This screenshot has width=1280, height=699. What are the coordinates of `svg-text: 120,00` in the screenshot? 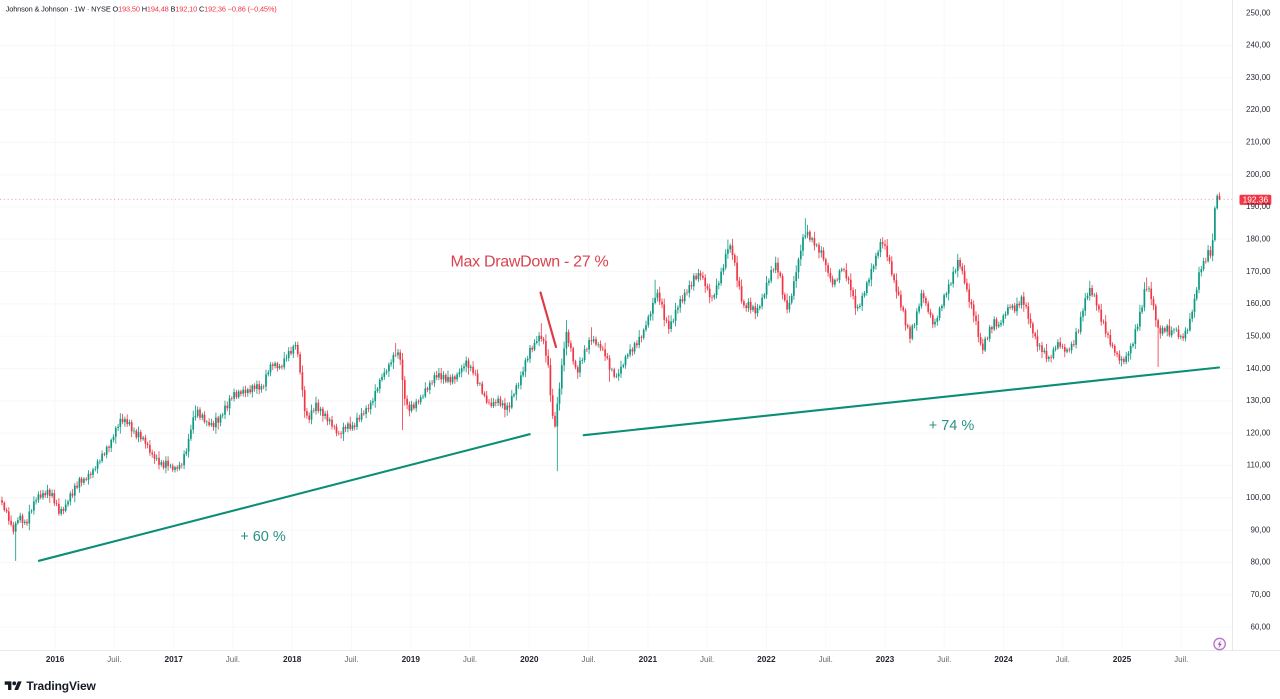 It's located at (1258, 432).